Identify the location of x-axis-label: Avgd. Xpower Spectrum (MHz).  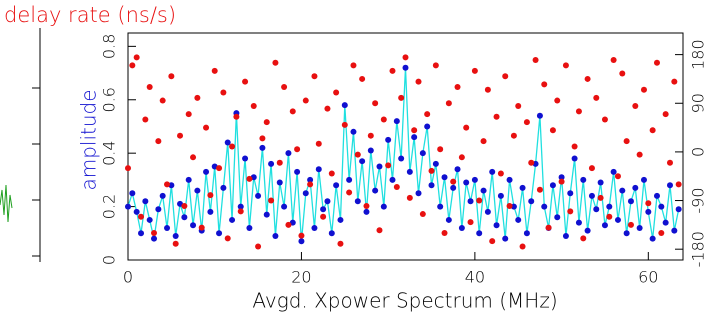
(404, 301).